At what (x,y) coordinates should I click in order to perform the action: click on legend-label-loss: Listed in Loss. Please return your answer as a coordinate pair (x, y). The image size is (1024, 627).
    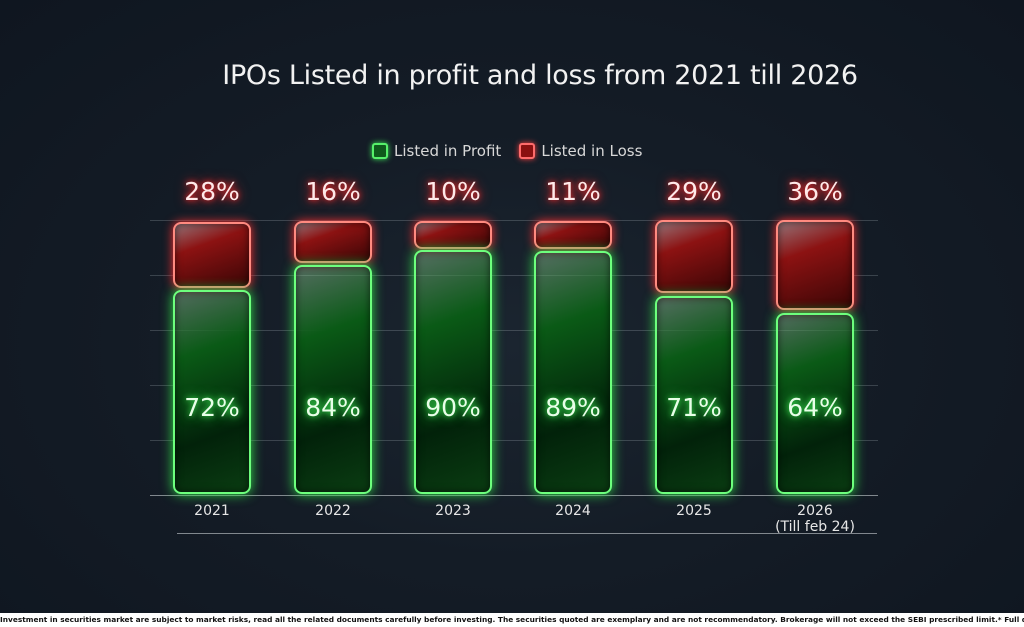
    Looking at the image, I should click on (592, 151).